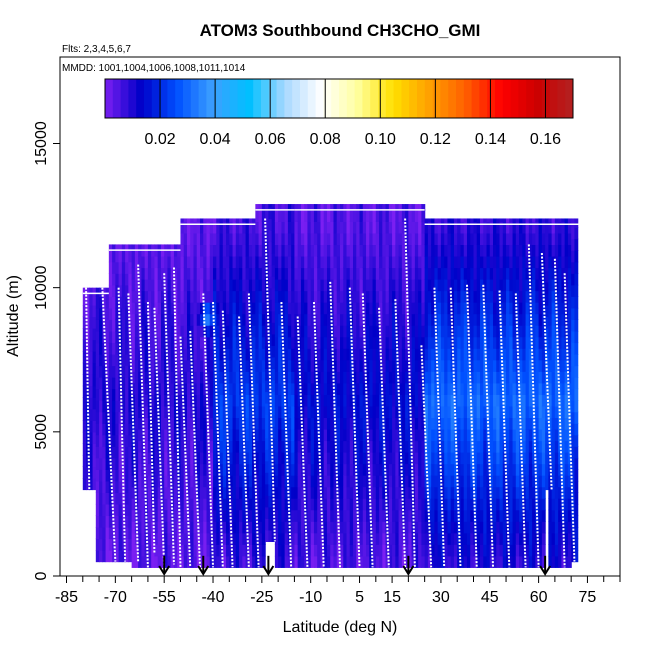 The width and height of the screenshot is (650, 650). What do you see at coordinates (171, 98) in the screenshot?
I see `colorbar-swatch` at bounding box center [171, 98].